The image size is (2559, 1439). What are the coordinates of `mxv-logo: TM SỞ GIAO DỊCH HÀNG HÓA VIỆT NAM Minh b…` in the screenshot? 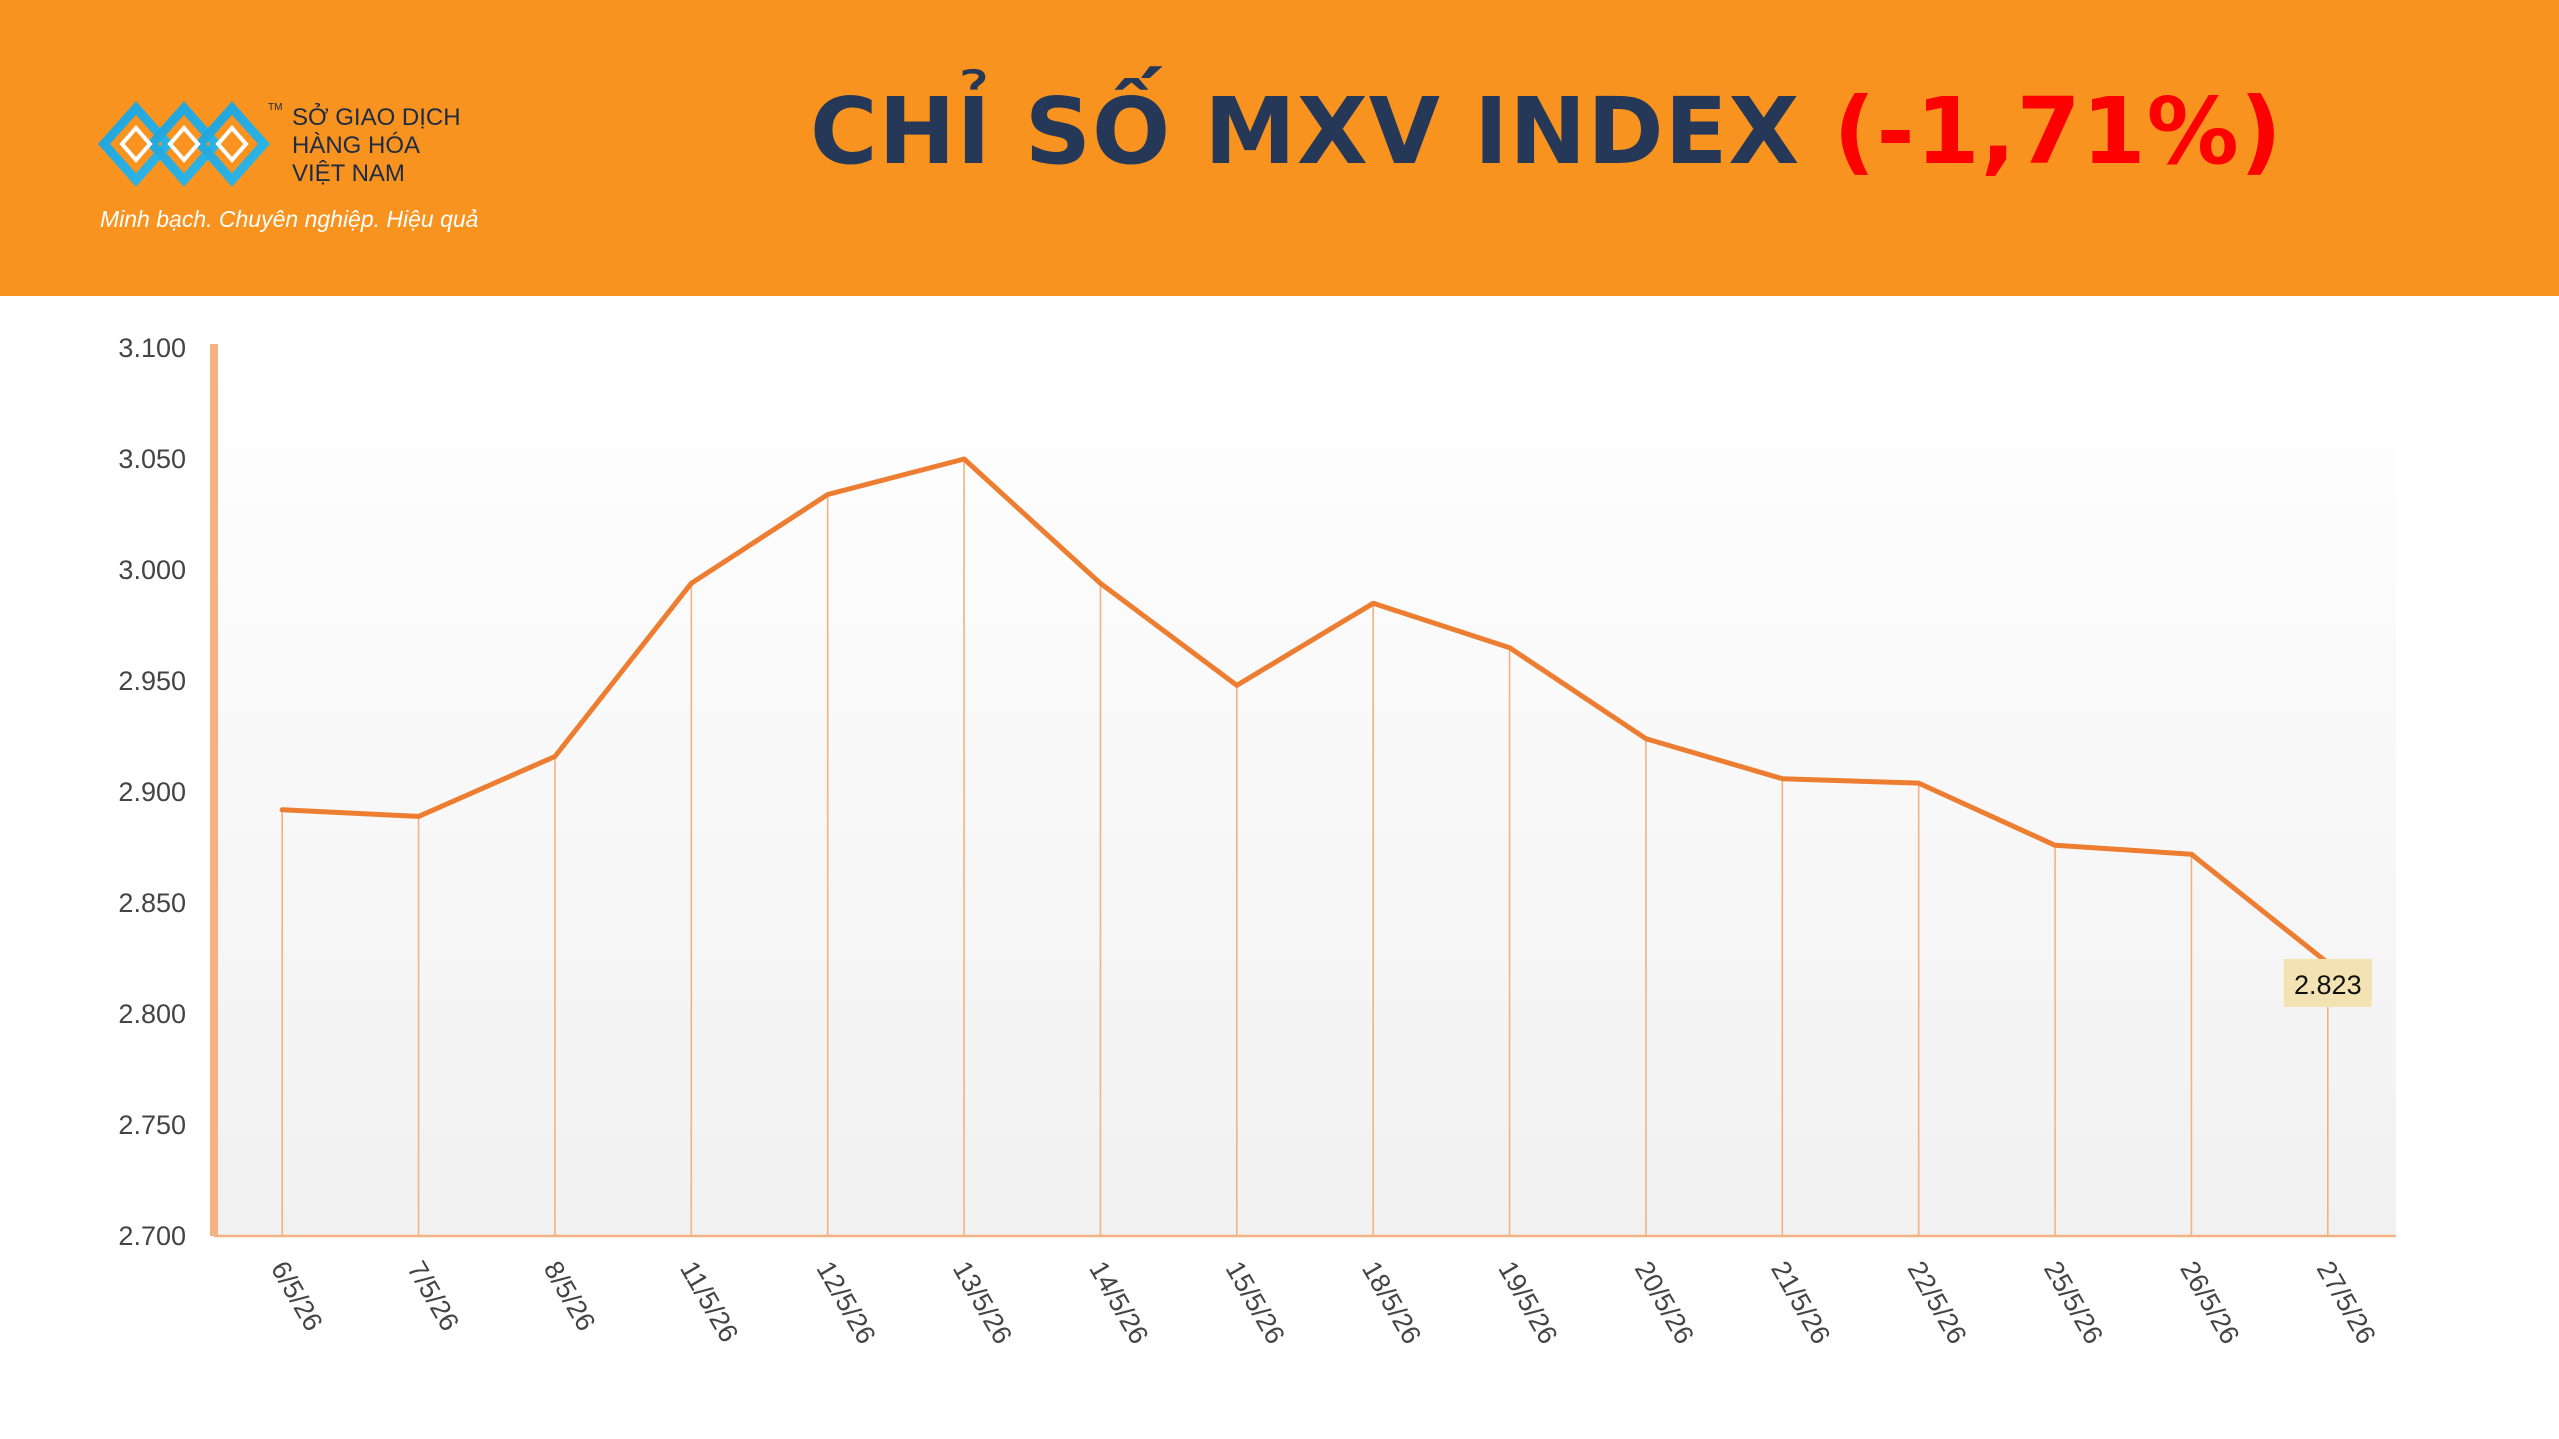 It's located at (296, 171).